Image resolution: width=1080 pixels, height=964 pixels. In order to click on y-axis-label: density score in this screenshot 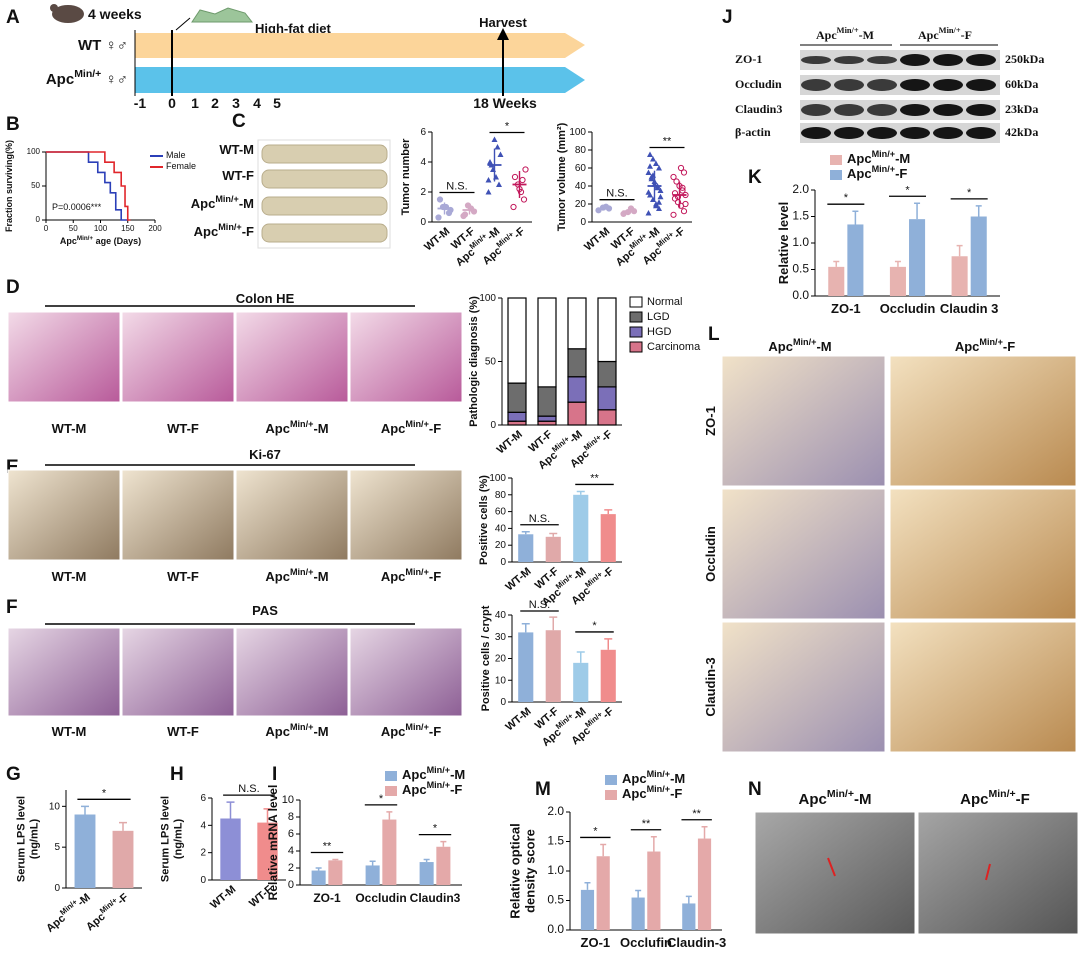, I will do `click(530, 871)`.